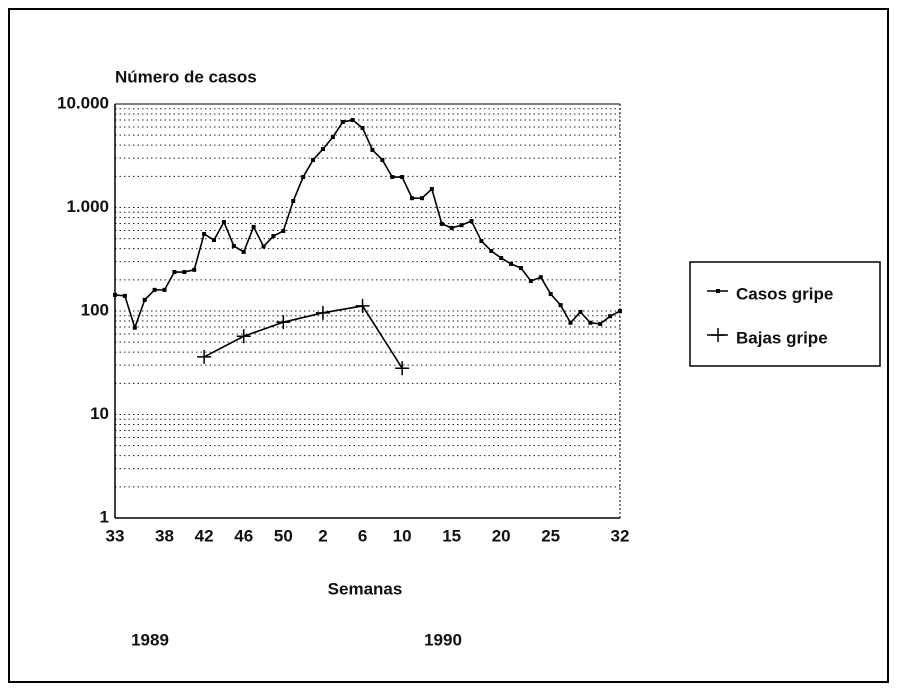 The image size is (898, 692). Describe the element at coordinates (283, 535) in the screenshot. I see `x-tick-label: 50` at that location.